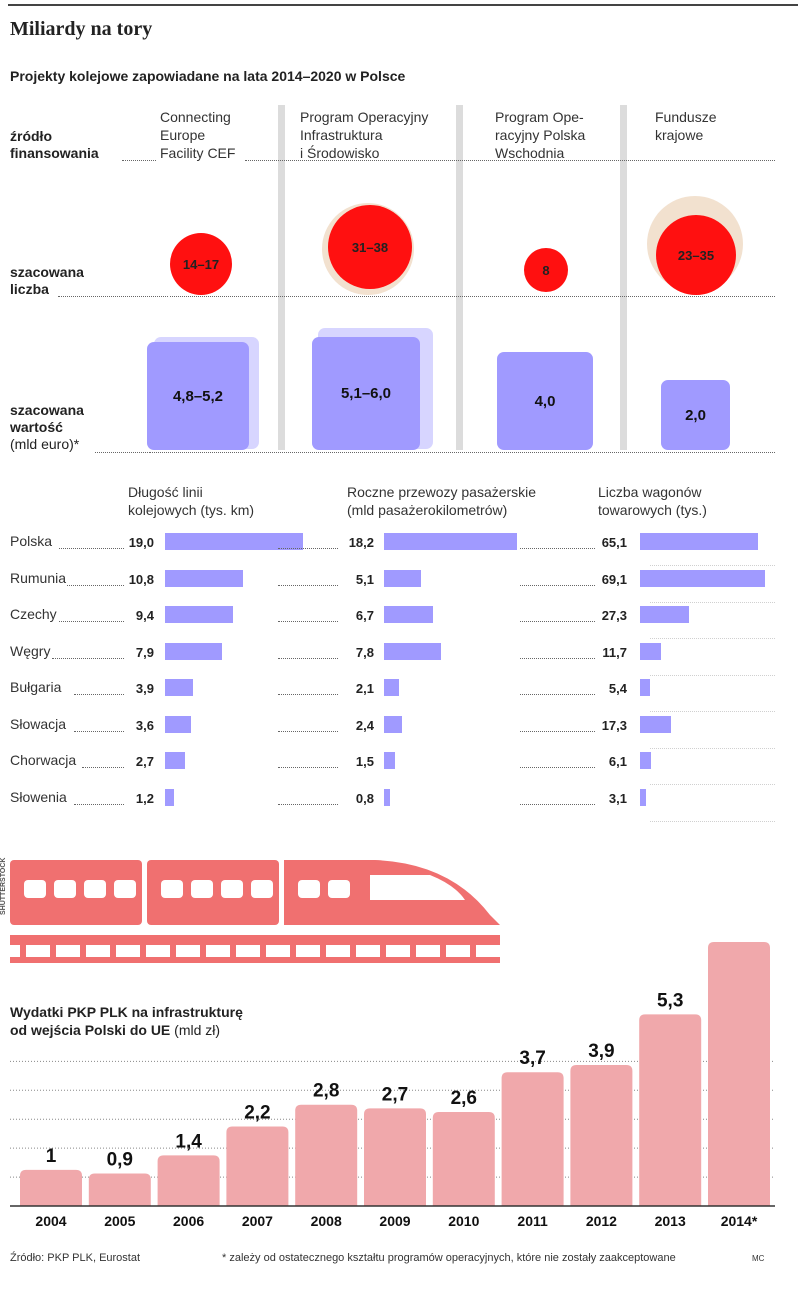  Describe the element at coordinates (119, 1221) in the screenshot. I see `year-tick-label: 2005` at that location.